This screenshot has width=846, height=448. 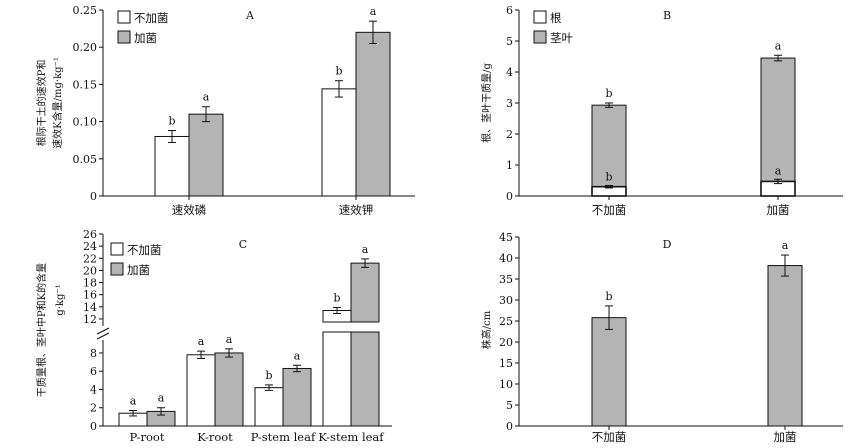 I want to click on panel-c-legend-1-swatch, so click(x=117, y=269).